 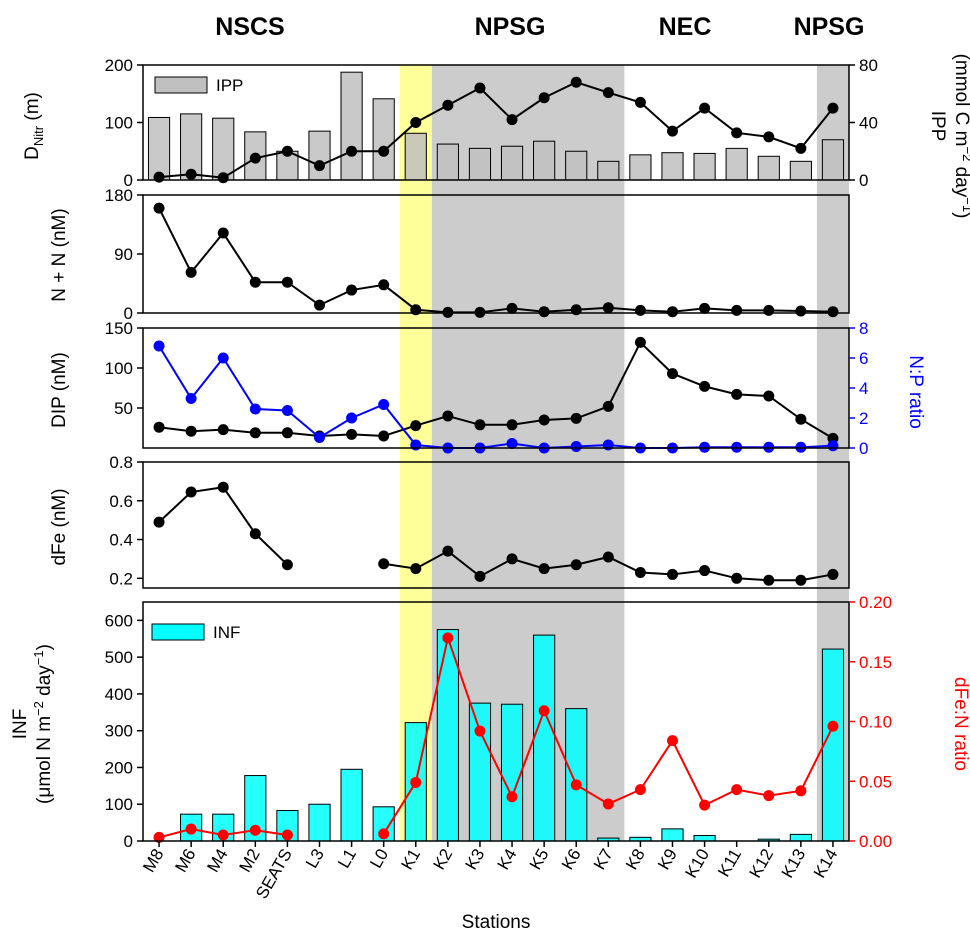 I want to click on dnitr-point-M6, so click(x=191, y=174).